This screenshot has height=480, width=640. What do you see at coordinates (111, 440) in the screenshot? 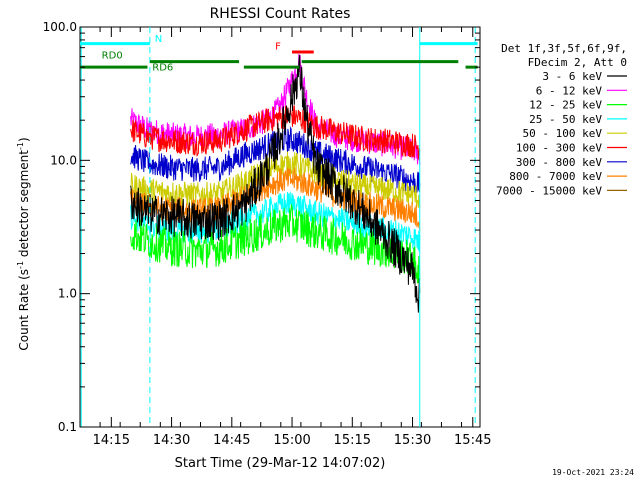
I see `x-tick-label: 14:15` at bounding box center [111, 440].